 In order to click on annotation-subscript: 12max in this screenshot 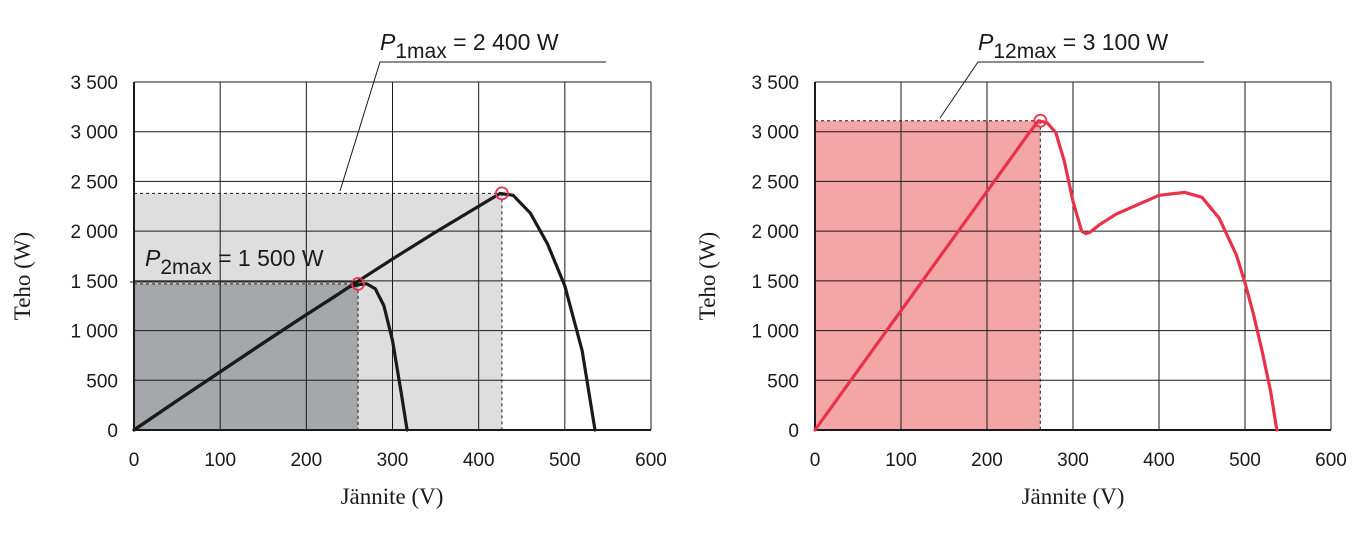, I will do `click(1025, 51)`.